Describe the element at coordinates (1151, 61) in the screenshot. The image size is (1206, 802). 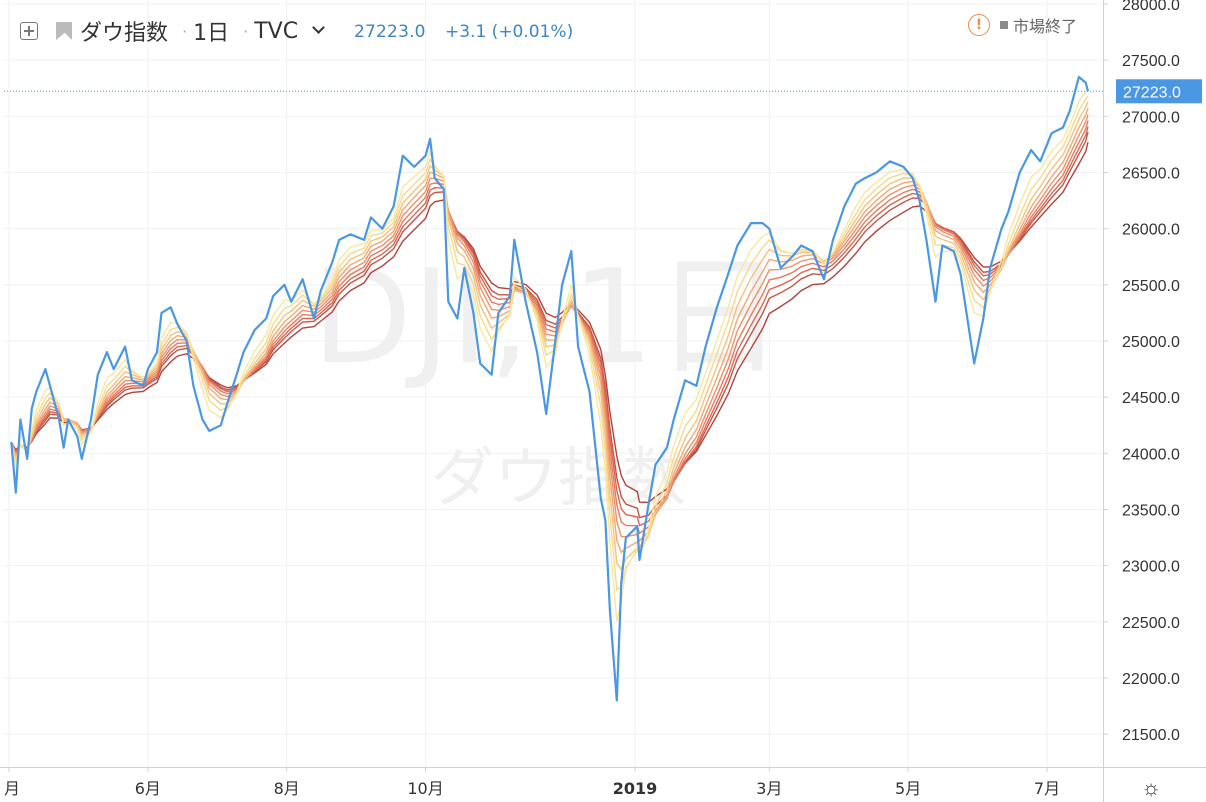
I see `y-tick-label: 27500.0` at that location.